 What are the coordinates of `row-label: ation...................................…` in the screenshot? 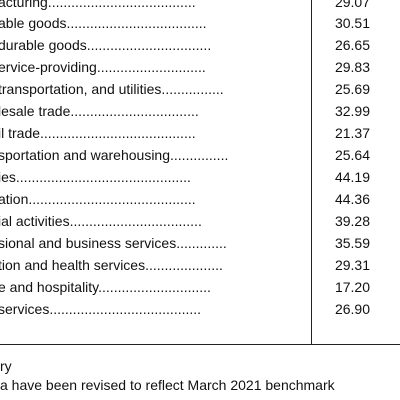 It's located at (98, 199).